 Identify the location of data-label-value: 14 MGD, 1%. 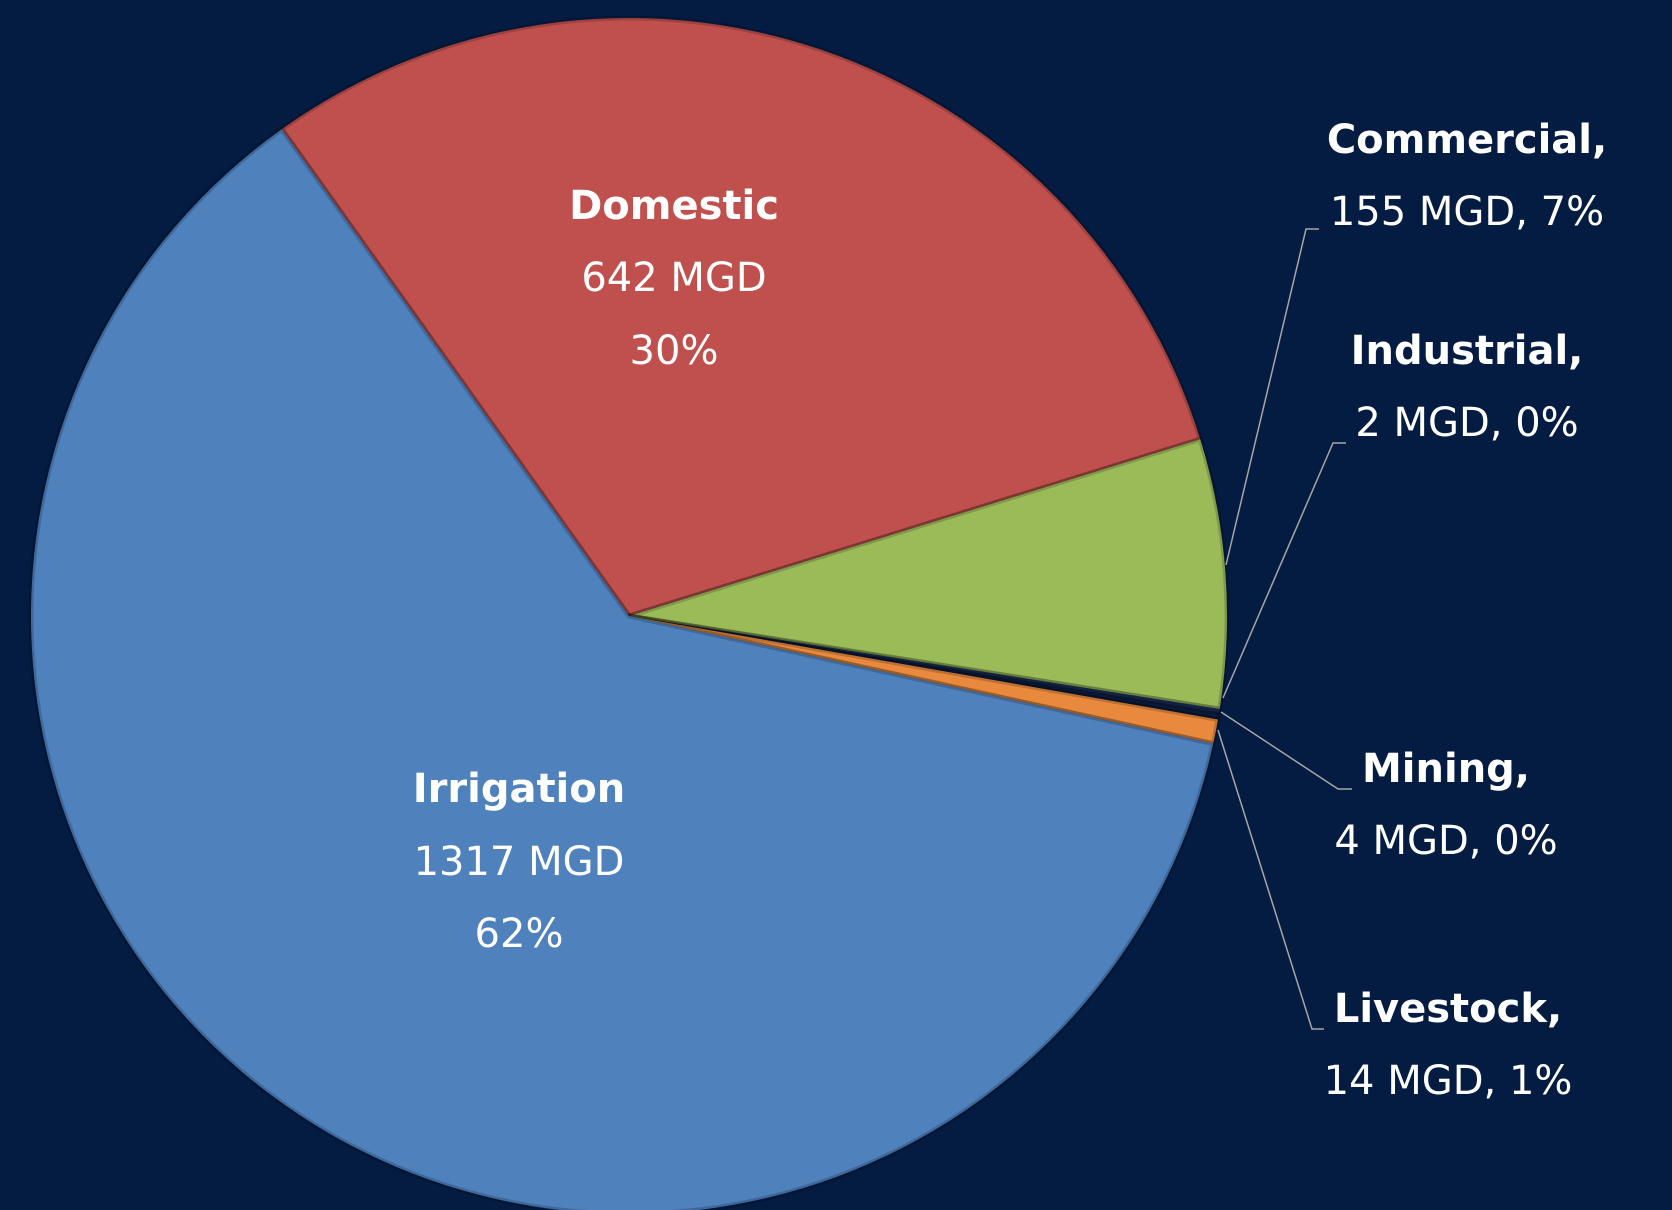
(1448, 1081).